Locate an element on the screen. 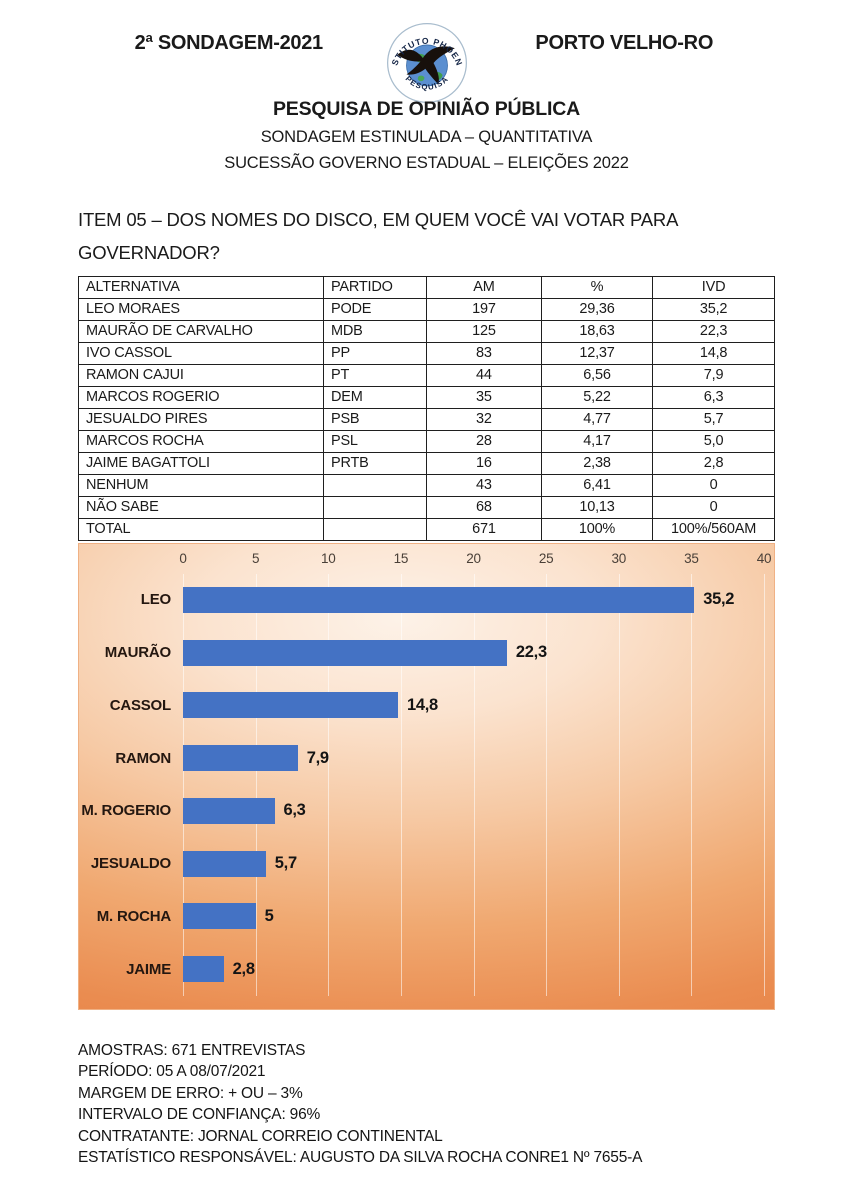 The image size is (848, 1200). table-cell: NENHUM is located at coordinates (201, 485).